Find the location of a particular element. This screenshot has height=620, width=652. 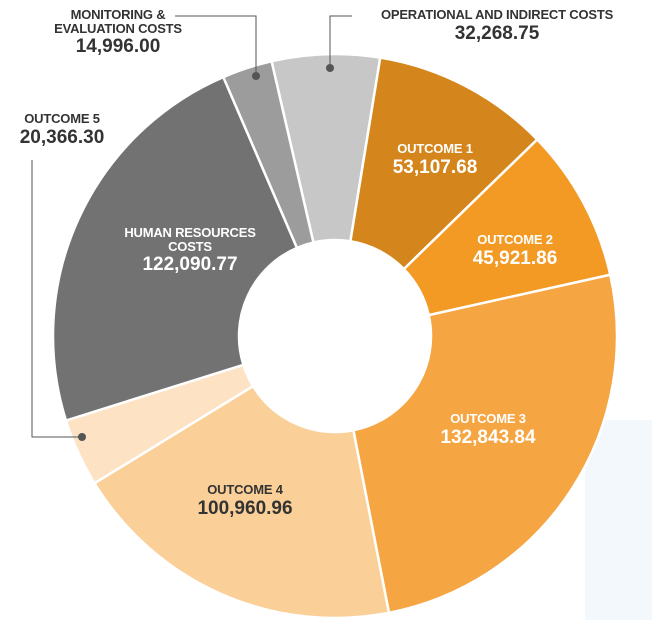

slice-label: OUTCOME 5 20,366.30 is located at coordinates (62, 130).